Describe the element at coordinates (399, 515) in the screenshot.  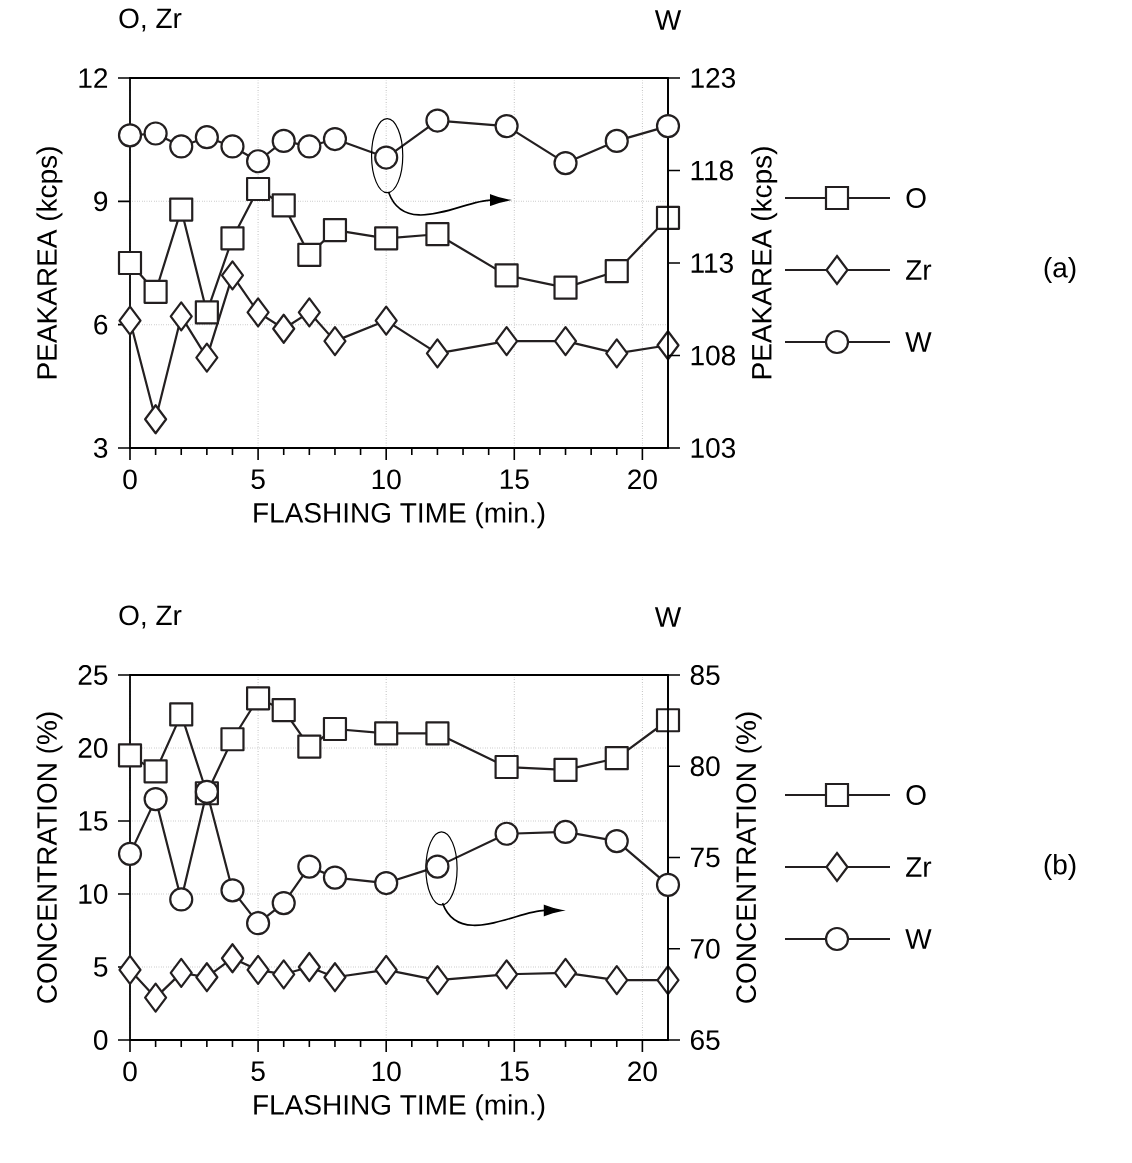
I see `x-axis-title: FLASHING TIME (min.)` at that location.